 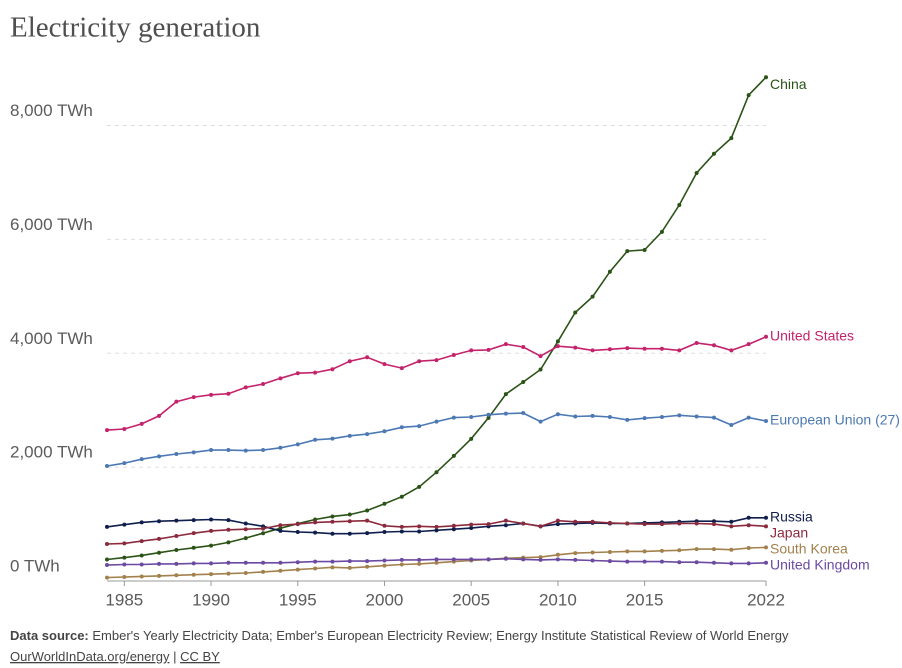 What do you see at coordinates (788, 84) in the screenshot?
I see `series-label: China` at bounding box center [788, 84].